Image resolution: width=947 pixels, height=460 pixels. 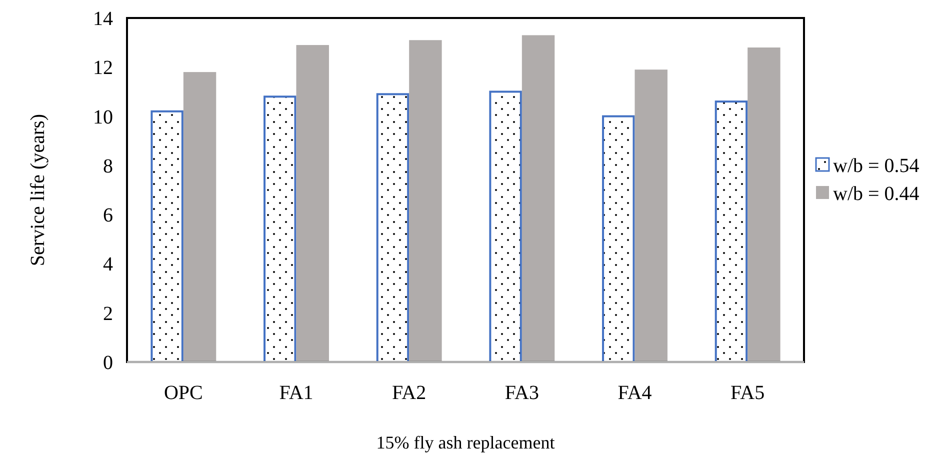 What do you see at coordinates (409, 393) in the screenshot?
I see `x-tick-label: FA2` at bounding box center [409, 393].